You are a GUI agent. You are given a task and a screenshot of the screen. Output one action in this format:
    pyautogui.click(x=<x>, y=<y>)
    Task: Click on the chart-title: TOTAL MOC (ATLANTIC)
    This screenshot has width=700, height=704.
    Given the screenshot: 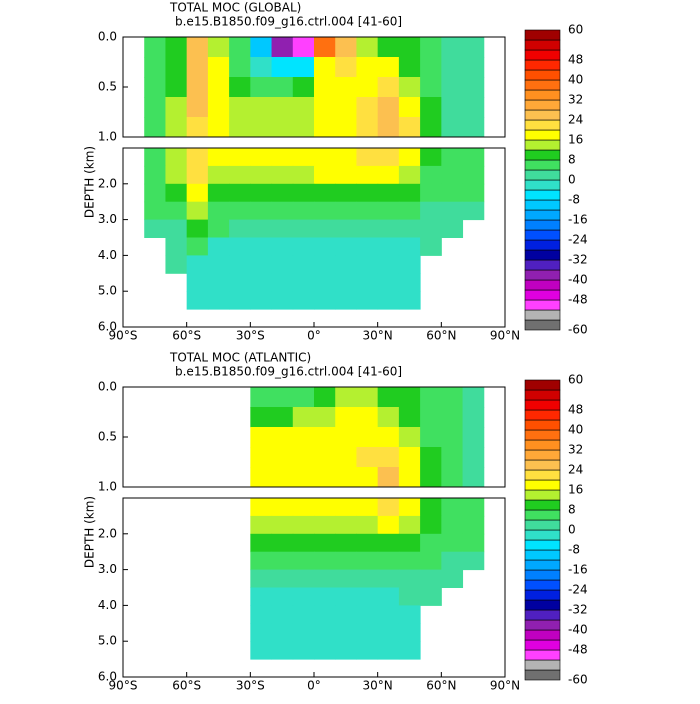 What is the action you would take?
    pyautogui.click(x=240, y=358)
    